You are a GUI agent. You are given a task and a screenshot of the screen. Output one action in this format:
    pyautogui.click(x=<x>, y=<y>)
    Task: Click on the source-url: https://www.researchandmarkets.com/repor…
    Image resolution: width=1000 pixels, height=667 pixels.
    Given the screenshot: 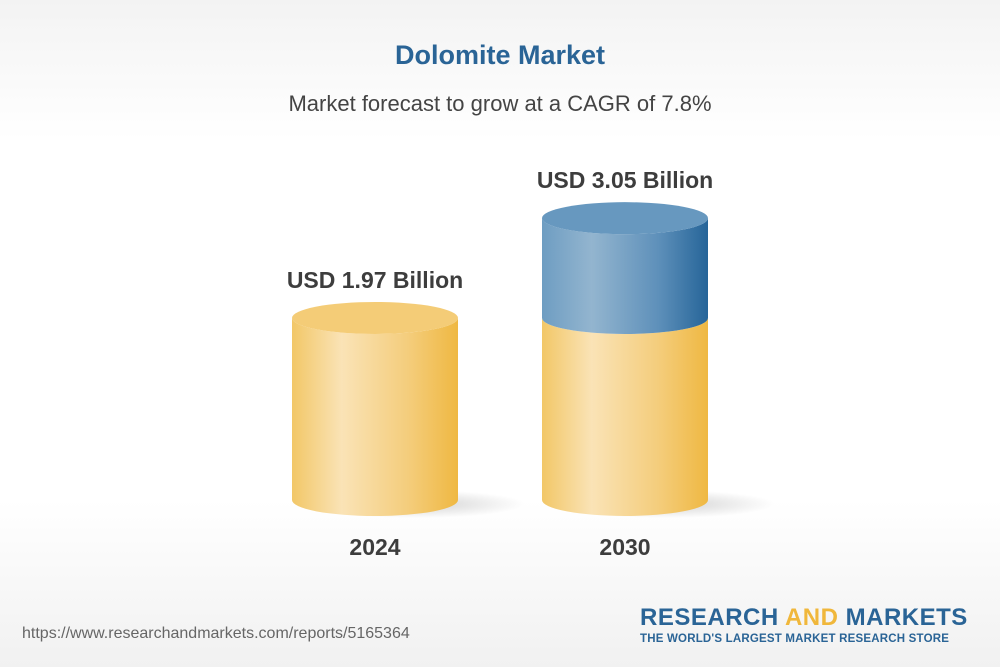 What is the action you would take?
    pyautogui.click(x=216, y=633)
    